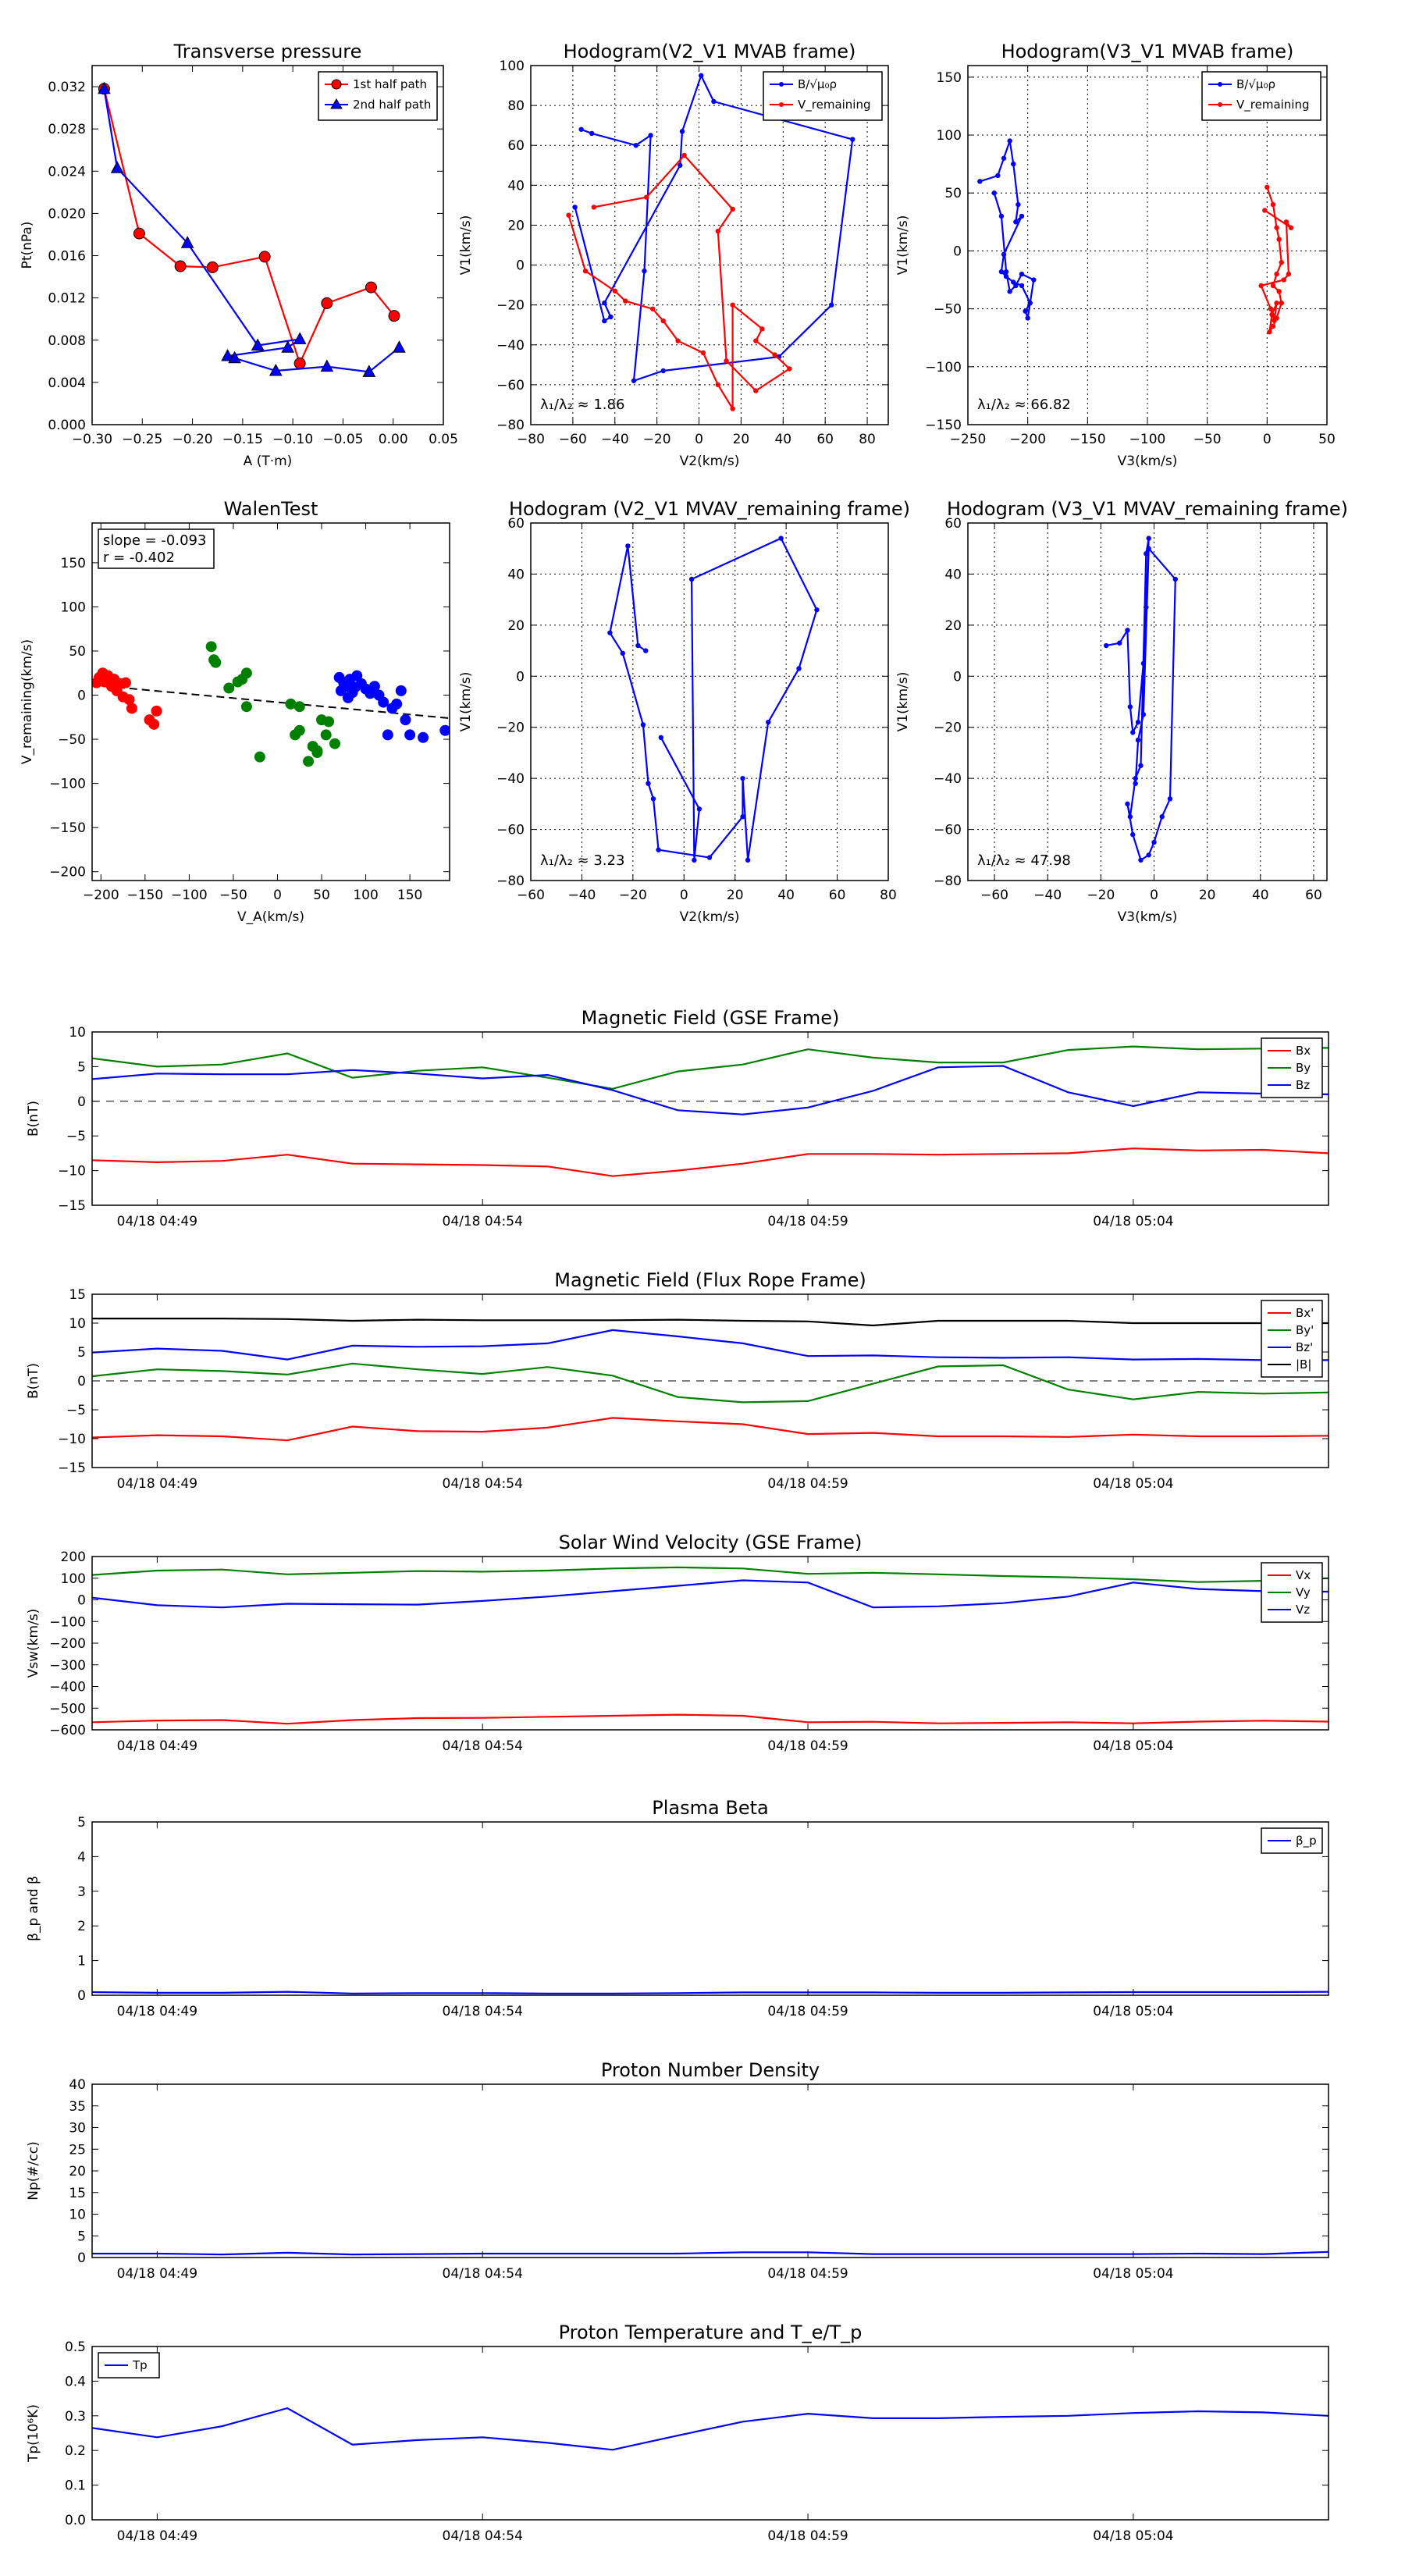 Image resolution: width=1405 pixels, height=2576 pixels. I want to click on chart-title: Hodogram(V2_V1 MVAB frame), so click(710, 51).